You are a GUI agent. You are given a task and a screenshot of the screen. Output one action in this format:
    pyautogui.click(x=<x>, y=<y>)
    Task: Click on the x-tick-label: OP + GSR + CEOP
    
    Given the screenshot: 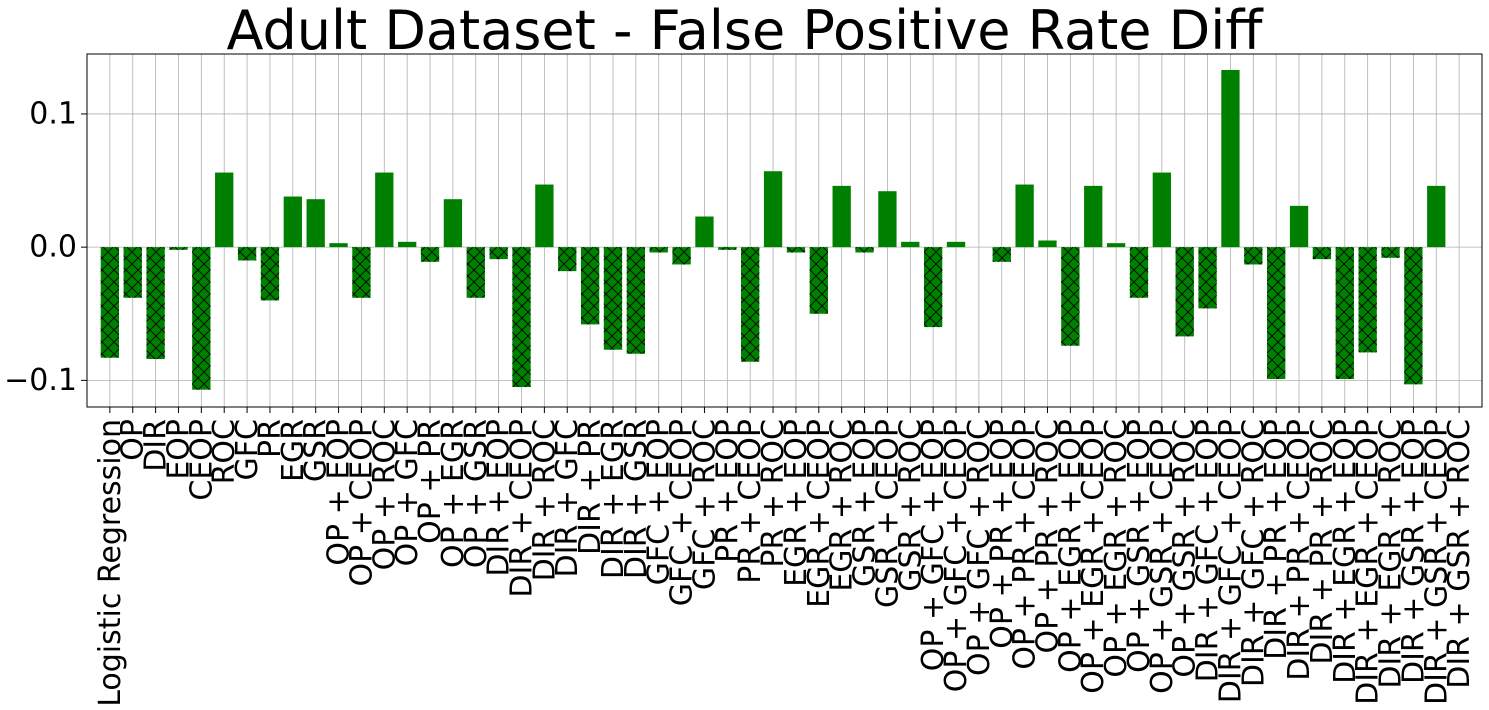 What is the action you would take?
    pyautogui.click(x=1162, y=556)
    